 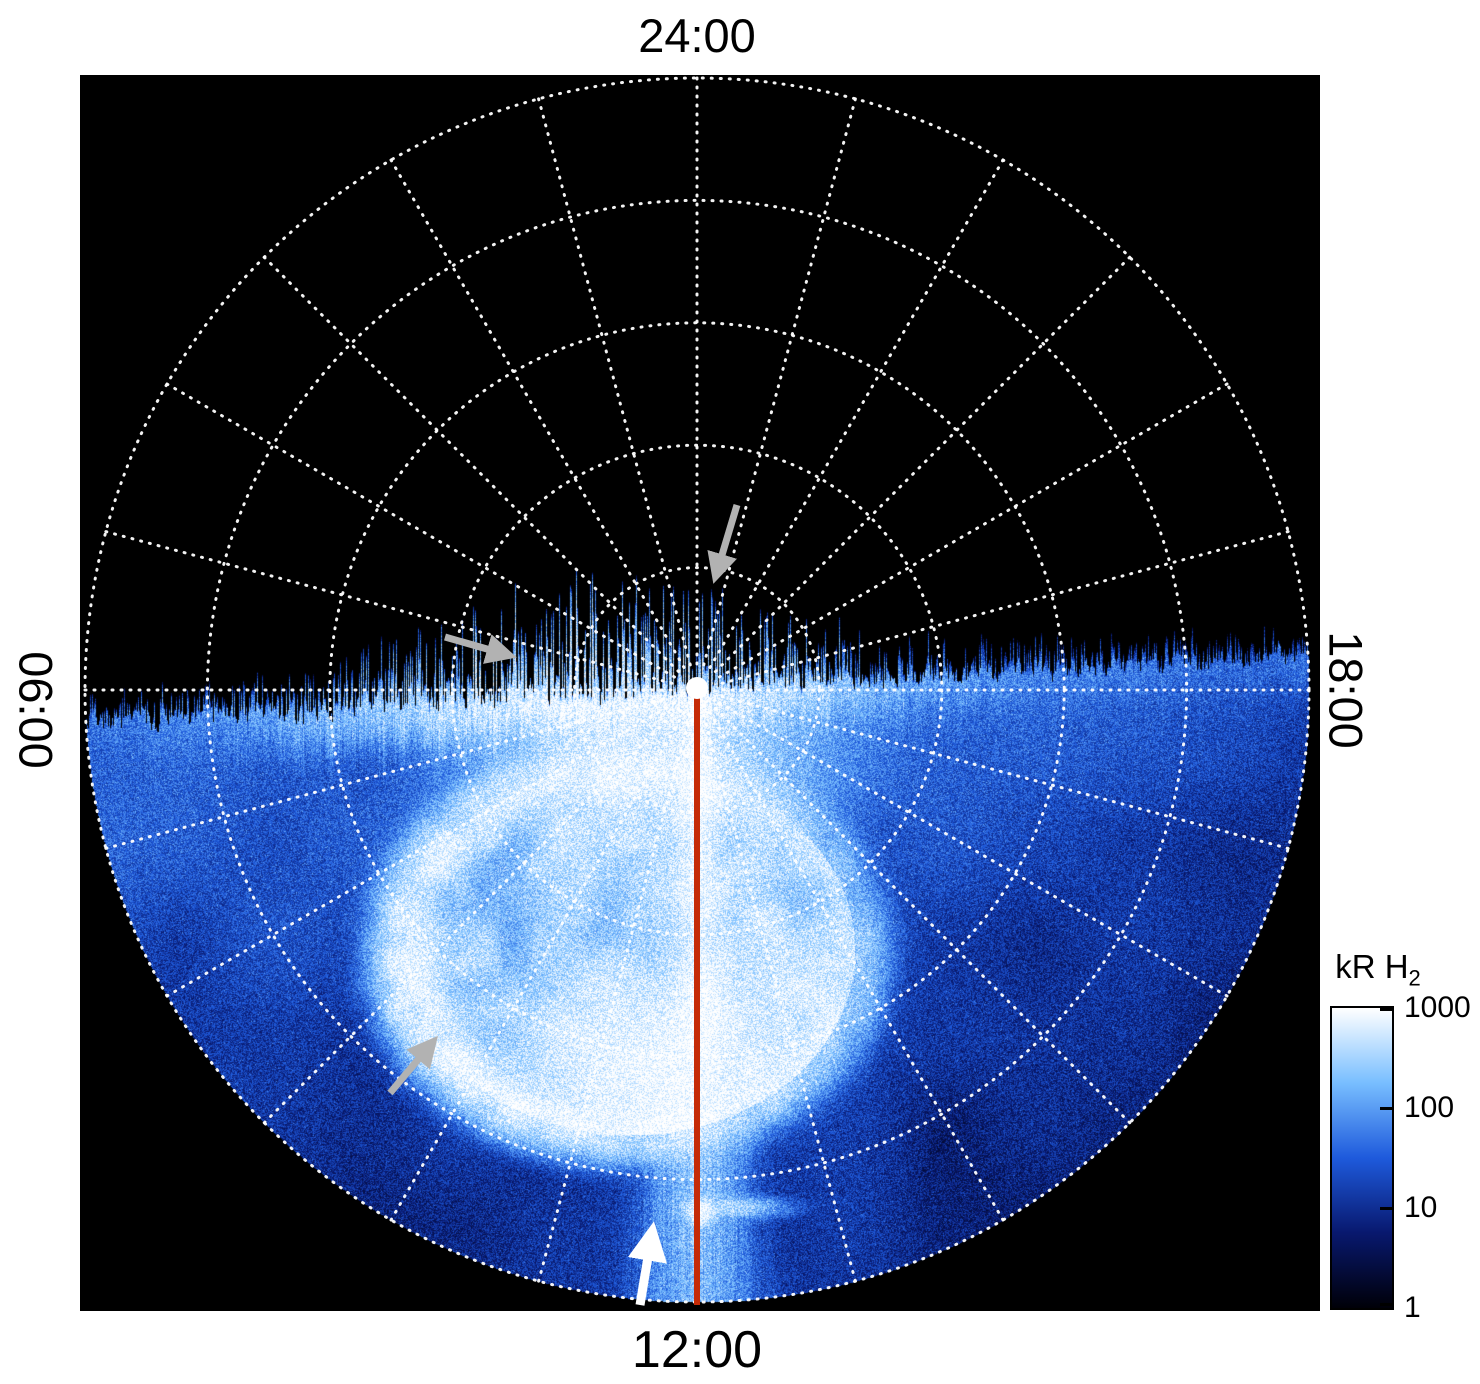 I want to click on colorbar-title: kR H2, so click(x=1378, y=970).